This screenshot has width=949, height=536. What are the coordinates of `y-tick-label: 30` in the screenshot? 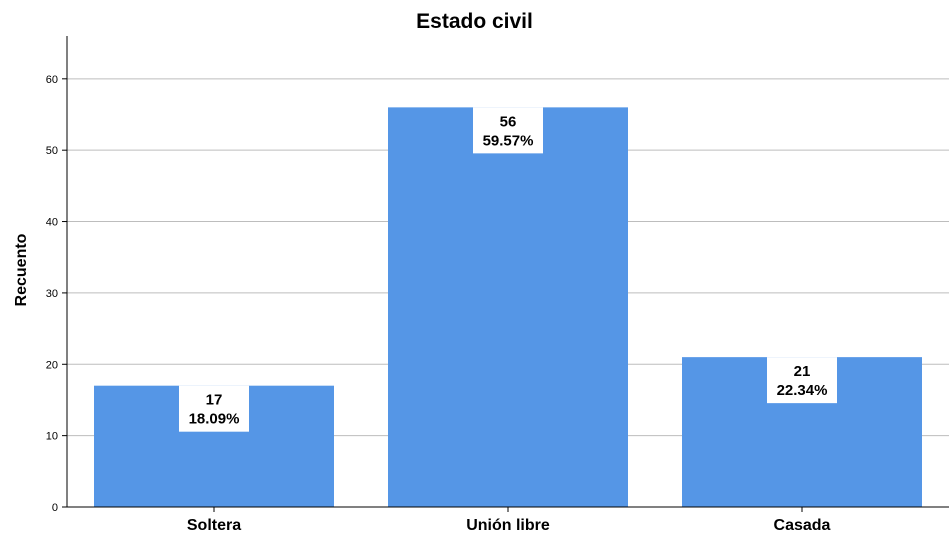 It's located at (52, 294).